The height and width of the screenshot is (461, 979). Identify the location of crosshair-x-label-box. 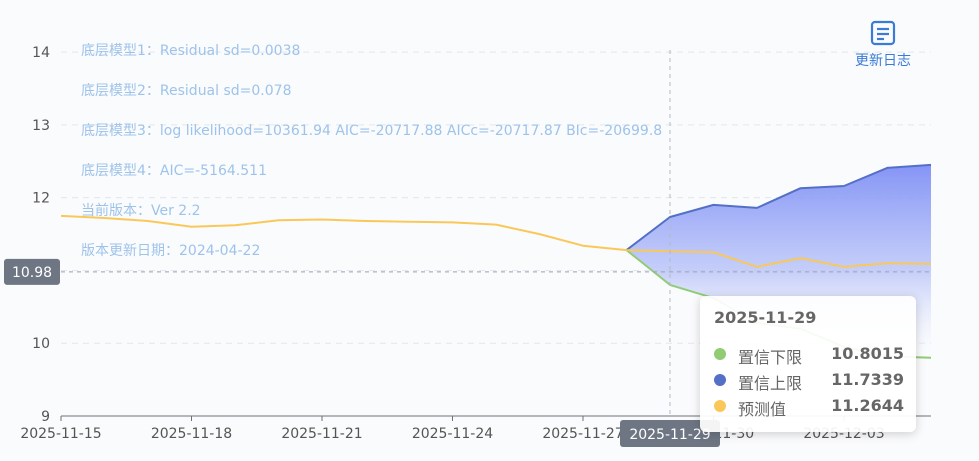
(670, 433).